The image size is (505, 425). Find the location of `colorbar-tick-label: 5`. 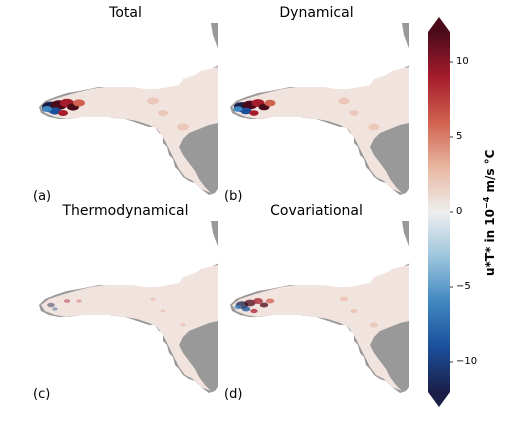

colorbar-tick-label: 5 is located at coordinates (459, 136).